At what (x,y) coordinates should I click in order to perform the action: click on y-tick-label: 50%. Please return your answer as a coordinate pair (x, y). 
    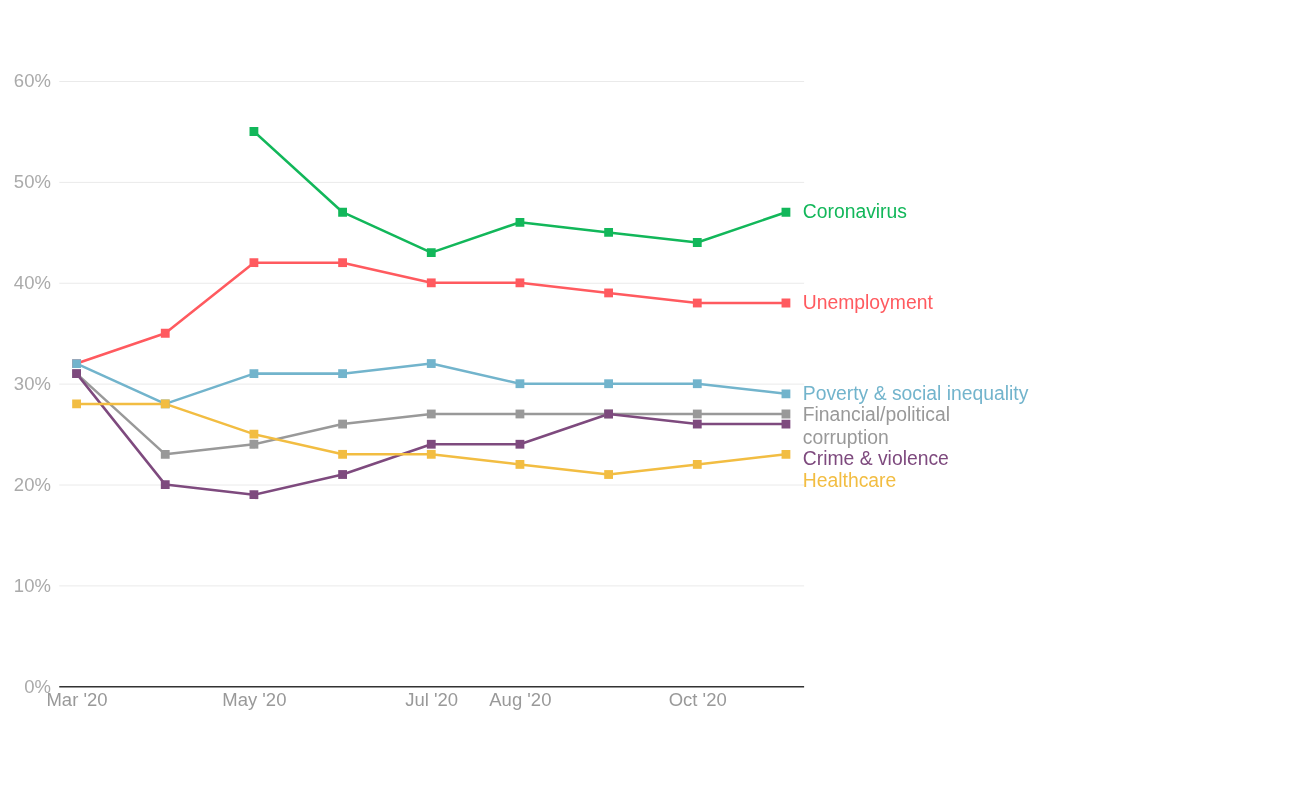
    Looking at the image, I should click on (32, 182).